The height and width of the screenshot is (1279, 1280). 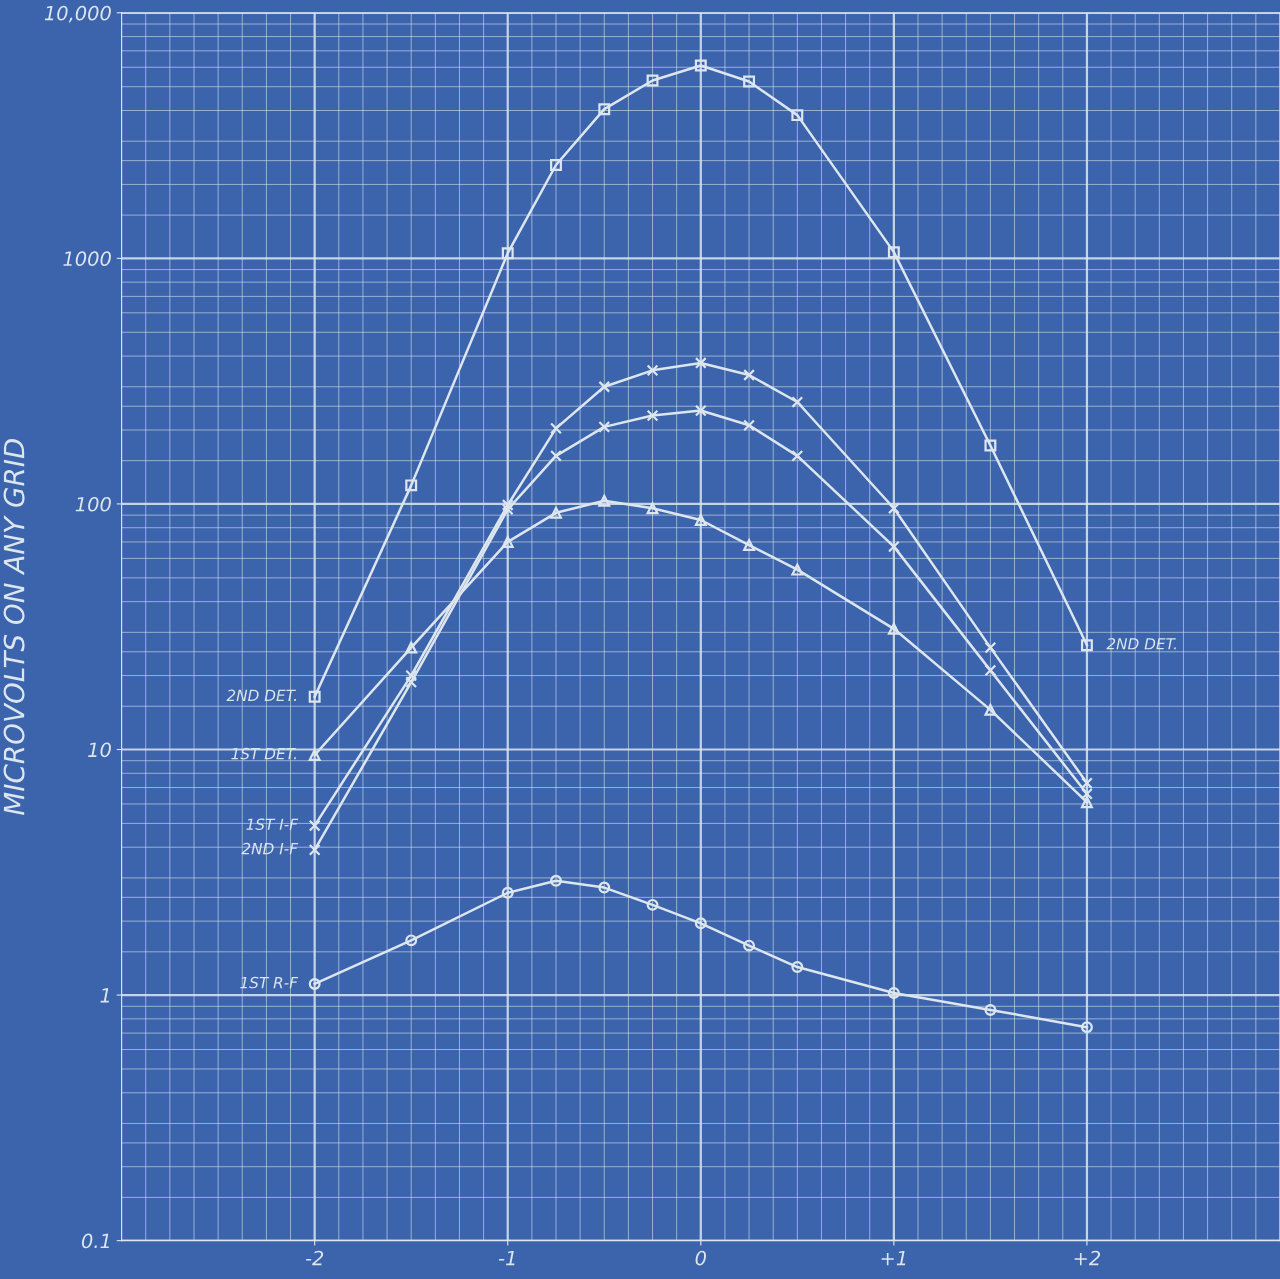 What do you see at coordinates (93, 504) in the screenshot?
I see `y-tick-label: 100` at bounding box center [93, 504].